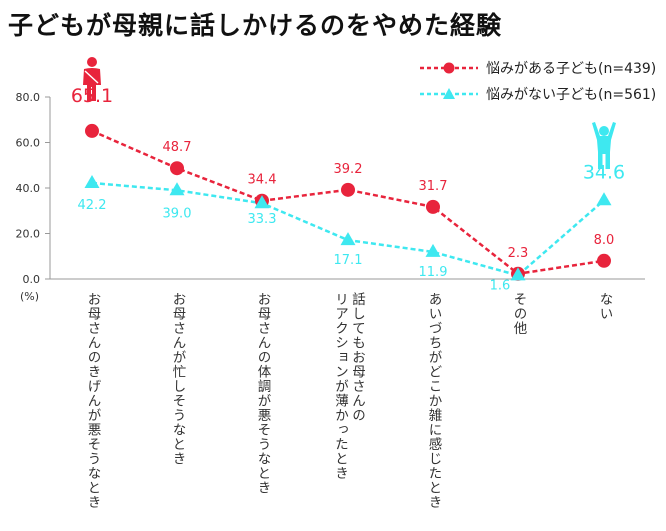 The height and width of the screenshot is (531, 666). I want to click on data-label: 8.0, so click(604, 240).